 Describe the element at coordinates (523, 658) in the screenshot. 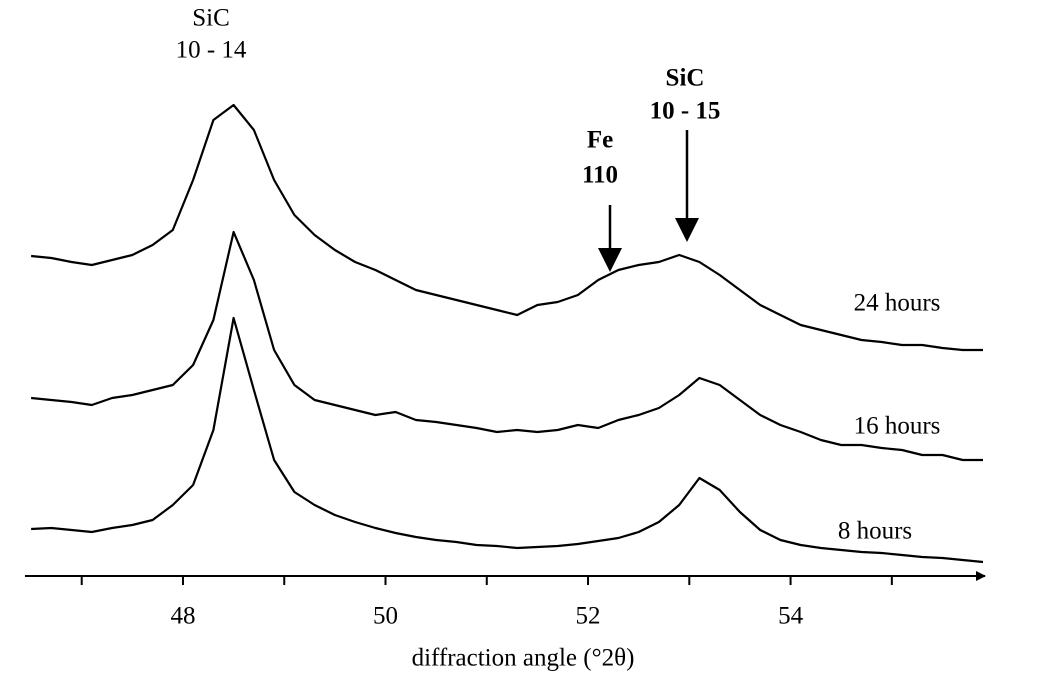

I see `x-axis-label: diffraction angle (°2θ)` at that location.